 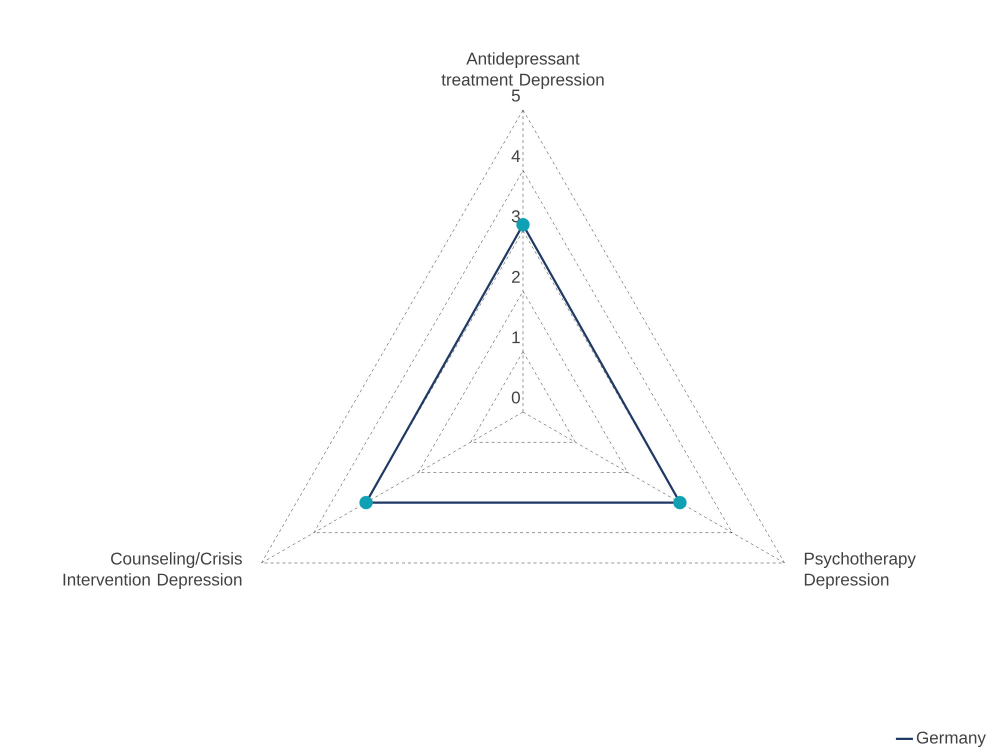 What do you see at coordinates (516, 337) in the screenshot?
I see `y-tick-label: 1` at bounding box center [516, 337].